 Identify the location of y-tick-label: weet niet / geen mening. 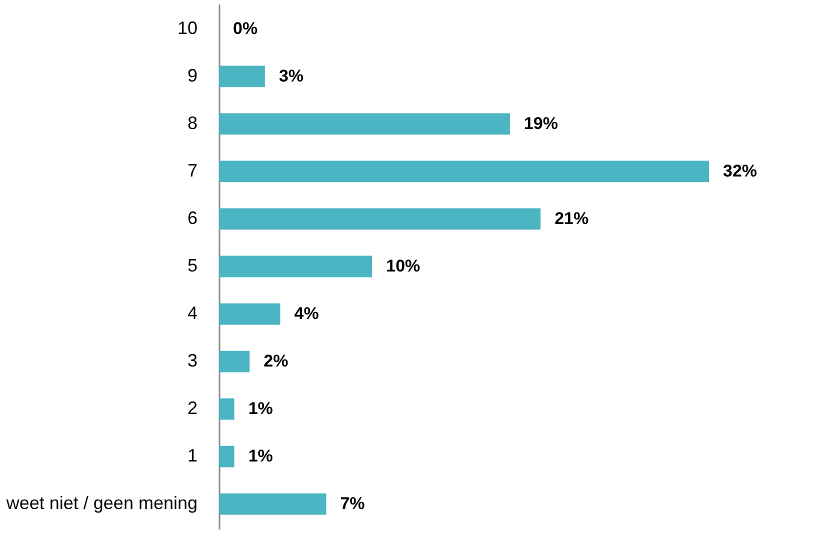
(101, 503).